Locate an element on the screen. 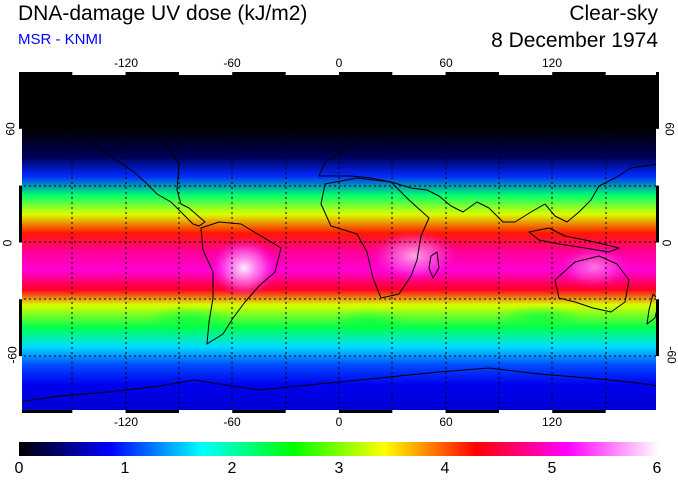 The width and height of the screenshot is (678, 480). eurasia-outline is located at coordinates (488, 165).